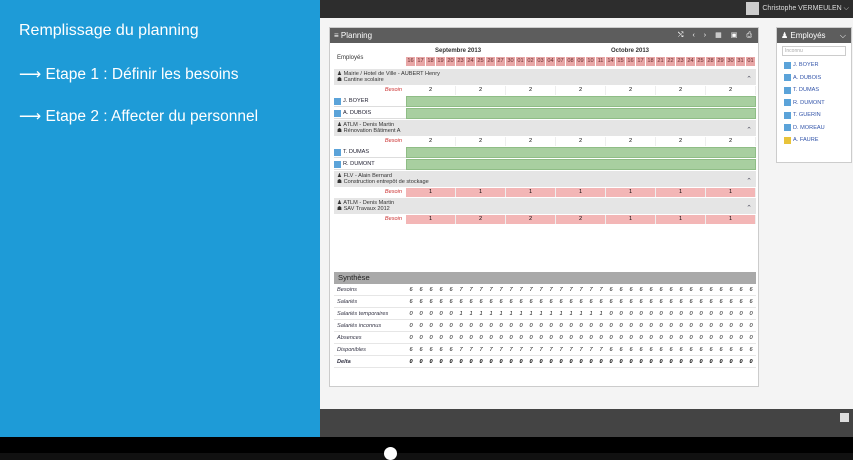 This screenshot has height=460, width=853. Describe the element at coordinates (814, 78) in the screenshot. I see `employee-list-item: A. DUBOIS` at that location.